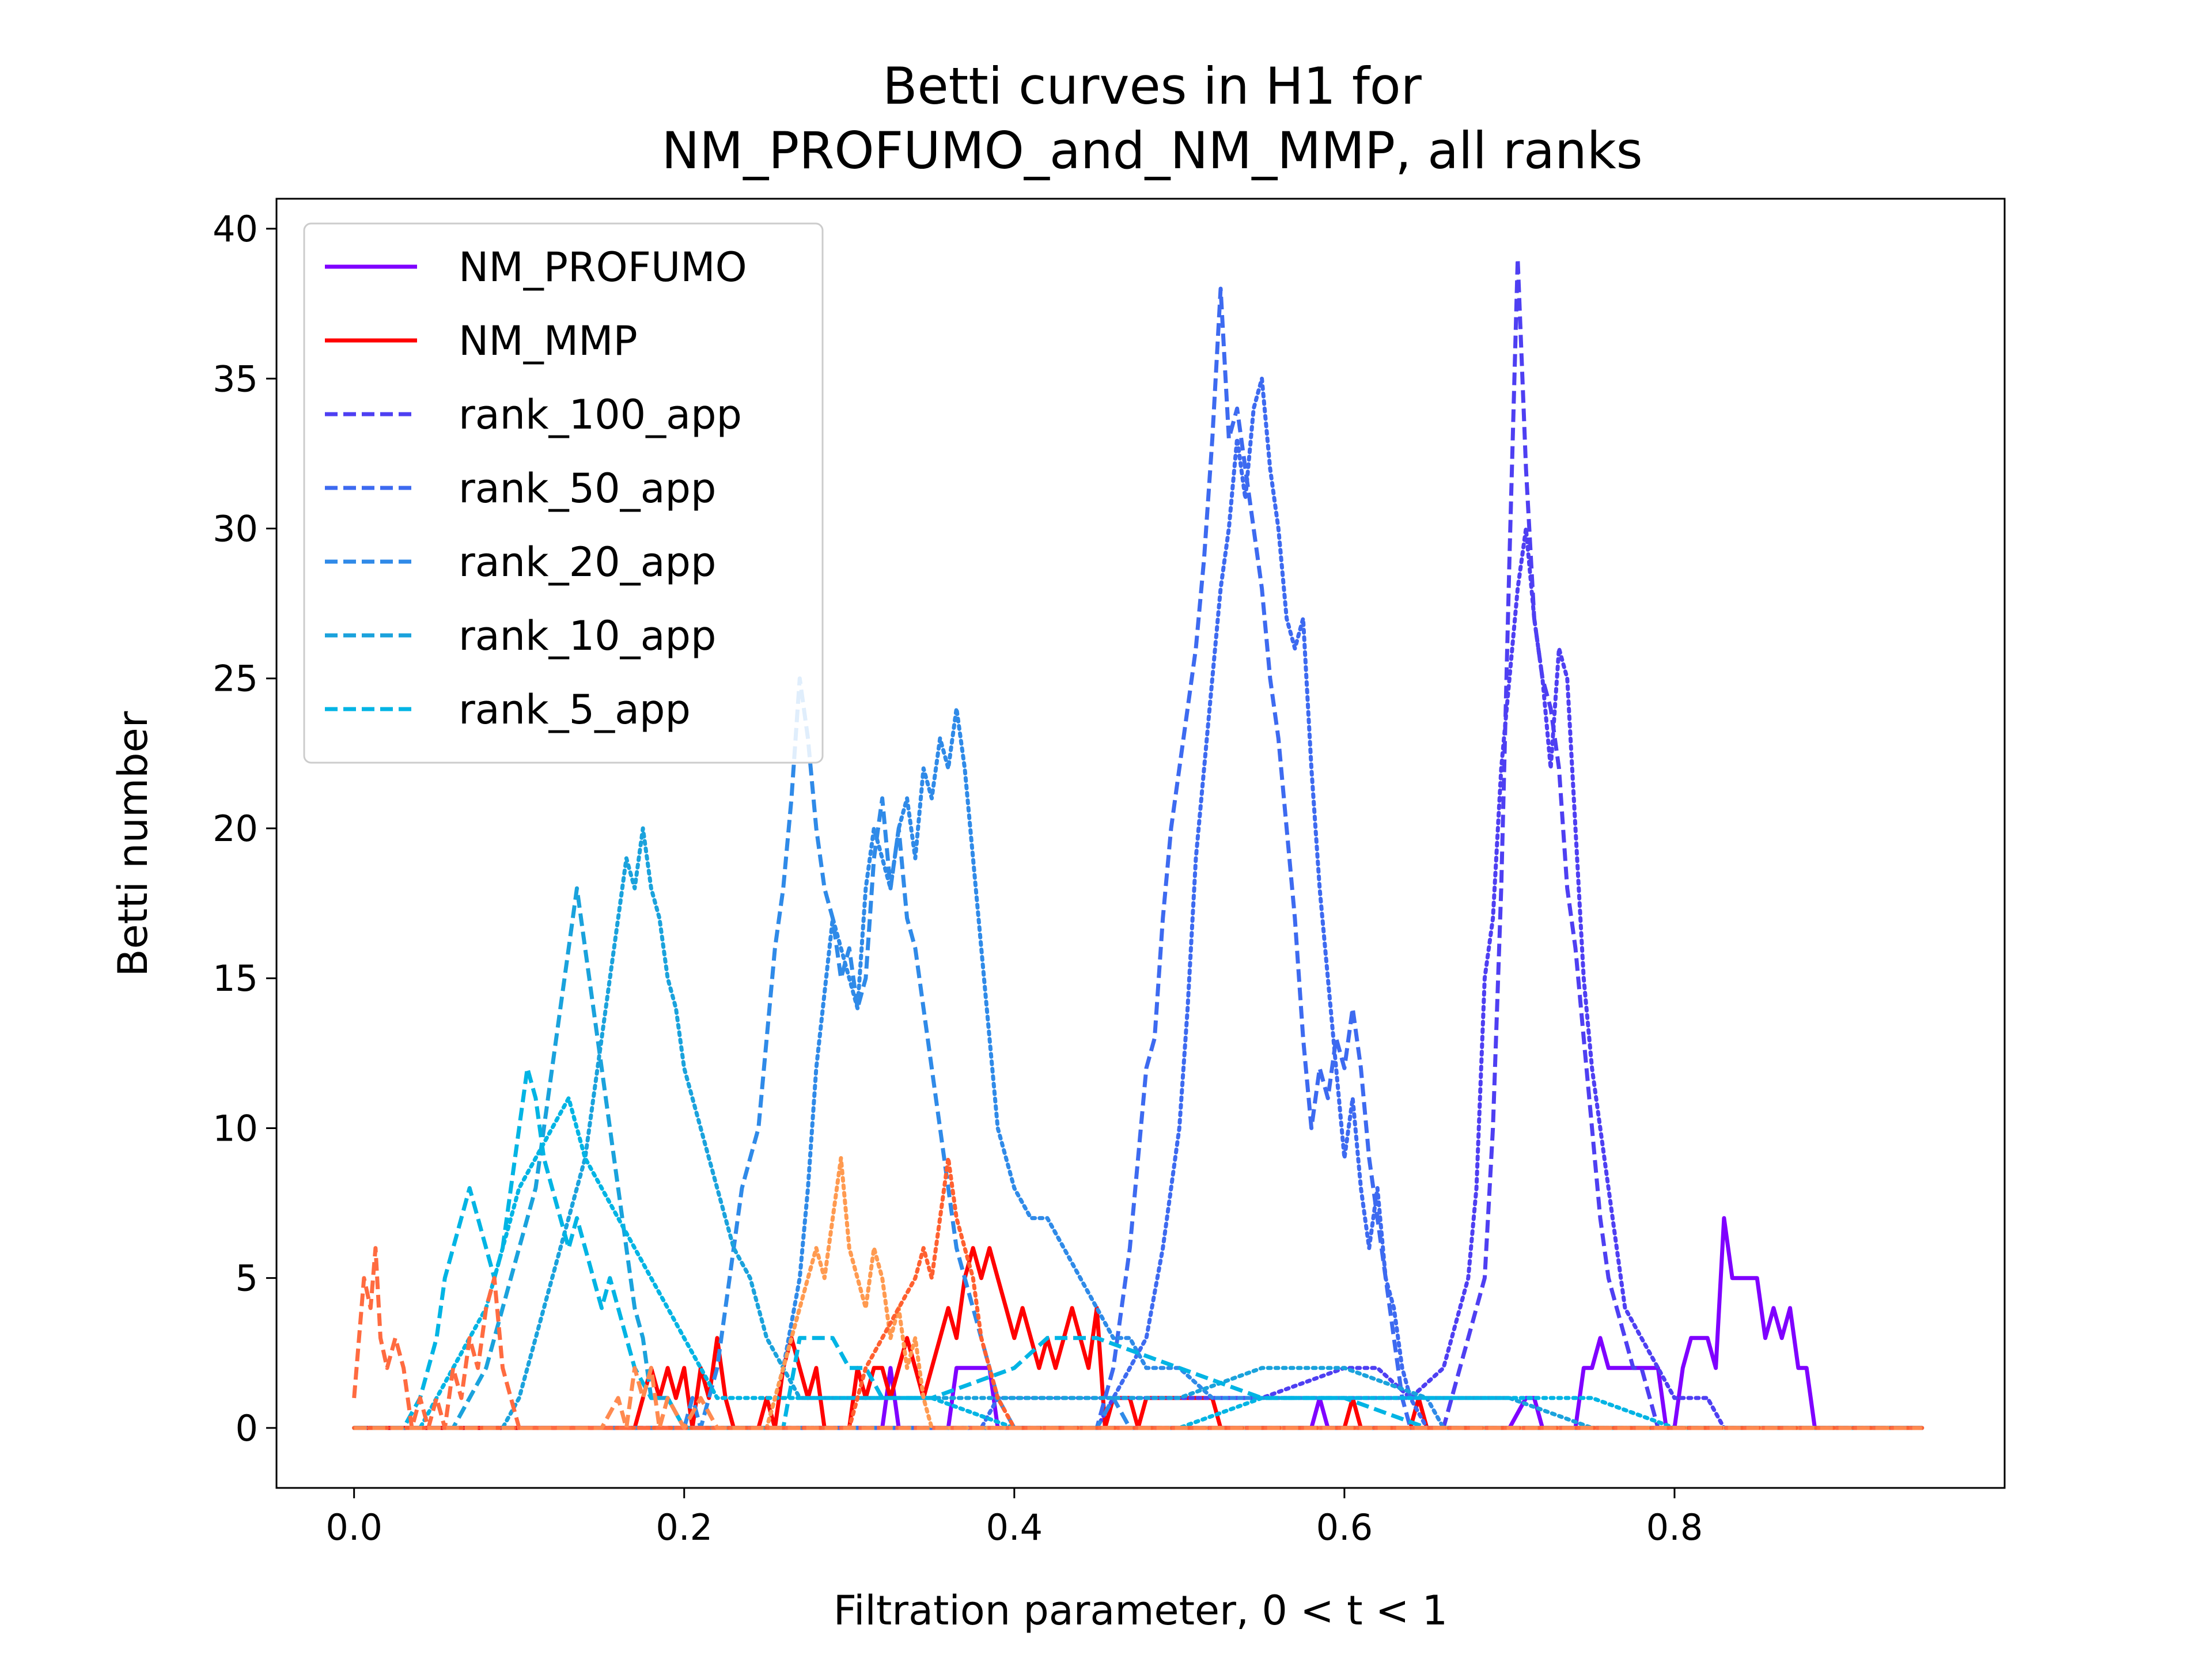 This screenshot has height=1659, width=2212. I want to click on legend-label: rank_50_app, so click(587, 488).